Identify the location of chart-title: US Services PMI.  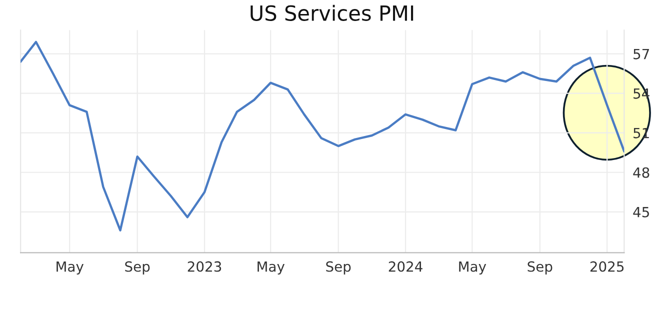
(332, 12).